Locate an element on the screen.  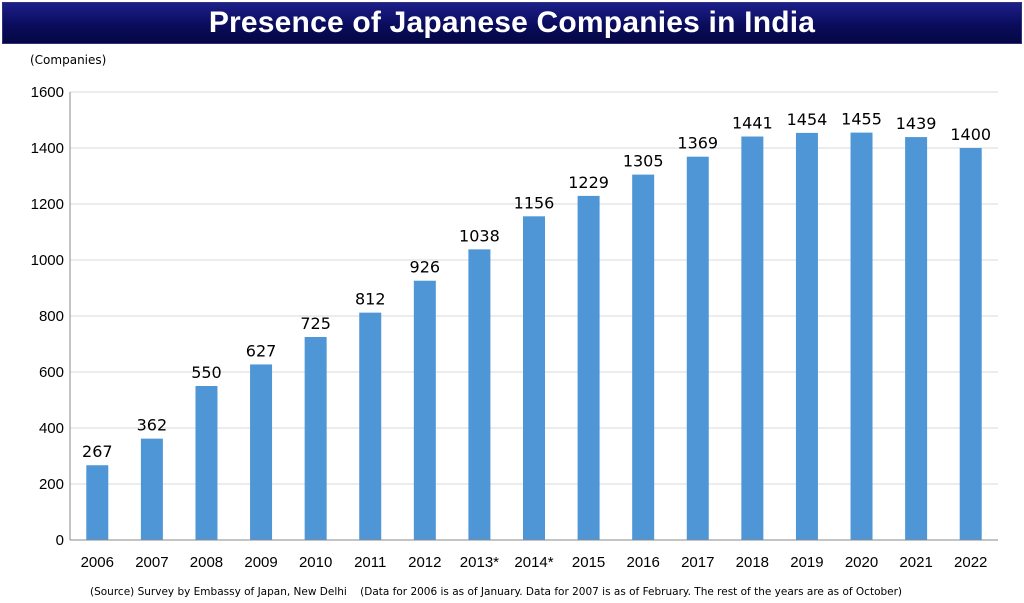
x-tick-label: 2020 is located at coordinates (861, 562).